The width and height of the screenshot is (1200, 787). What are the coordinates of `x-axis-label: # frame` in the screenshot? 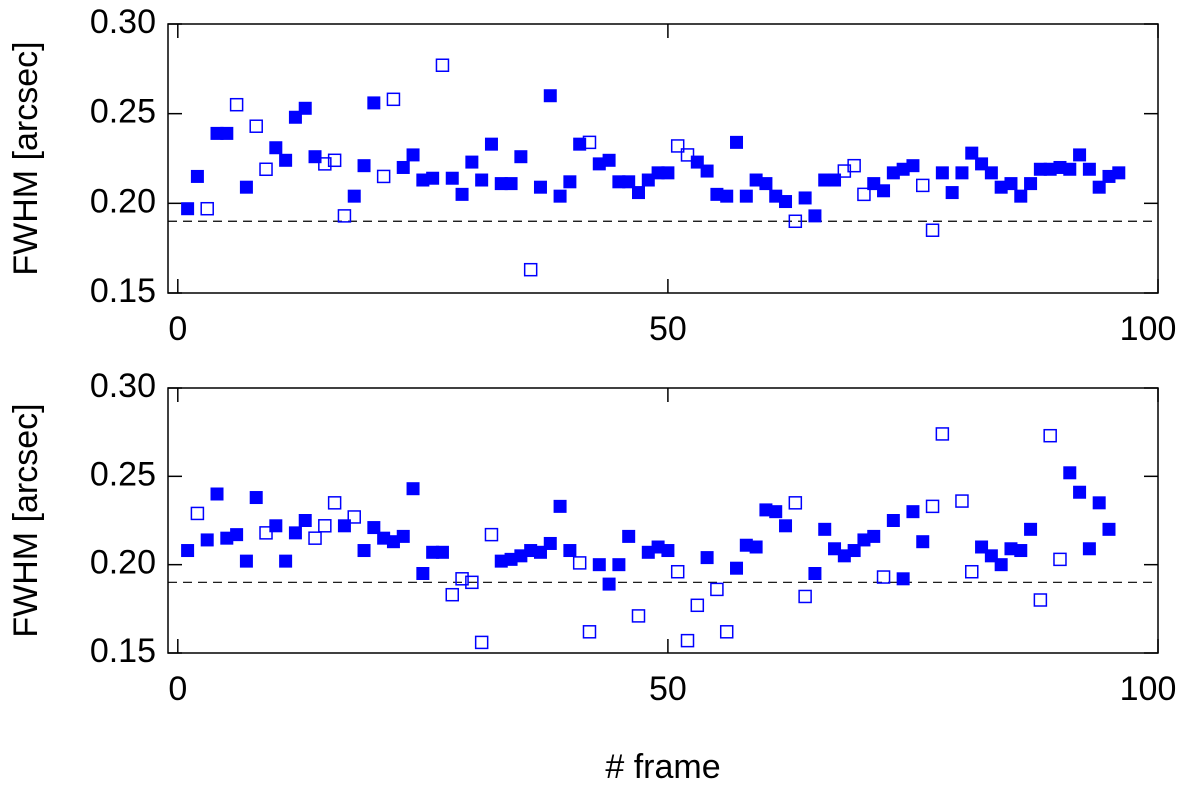 It's located at (662, 767).